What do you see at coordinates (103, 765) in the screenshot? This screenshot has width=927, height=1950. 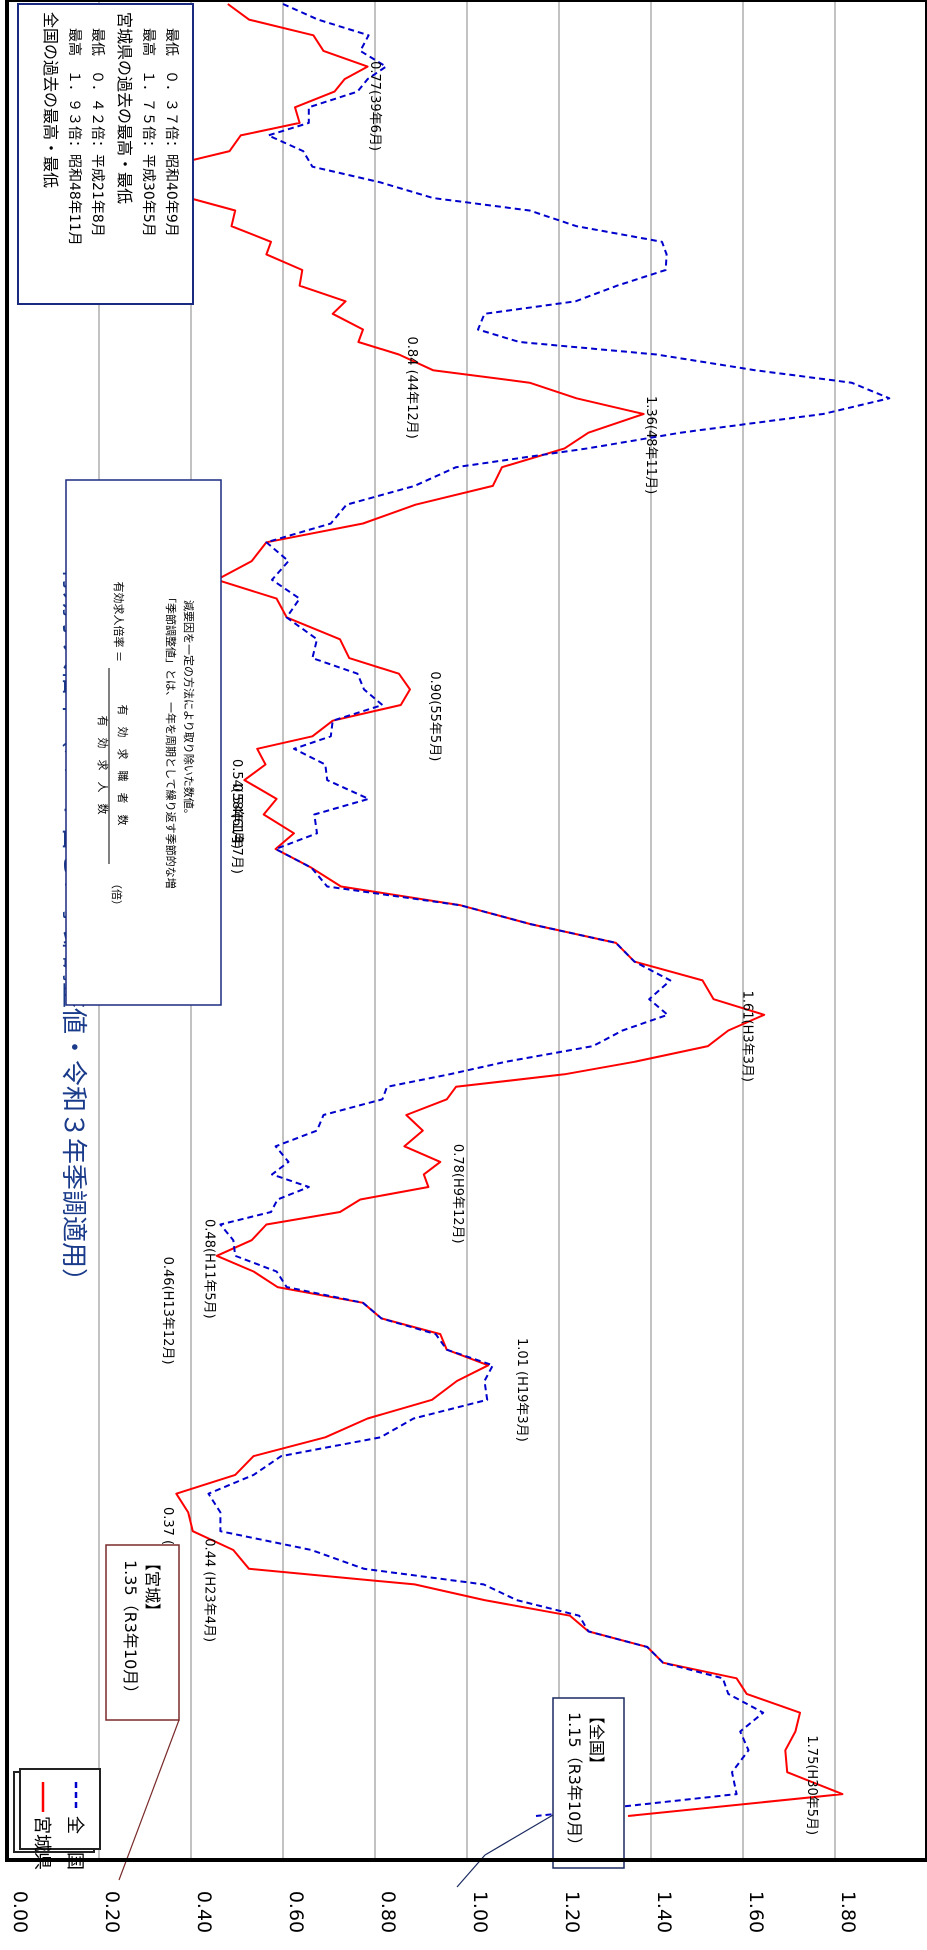 I see `formula-numerator: 有 効 求 人 数` at bounding box center [103, 765].